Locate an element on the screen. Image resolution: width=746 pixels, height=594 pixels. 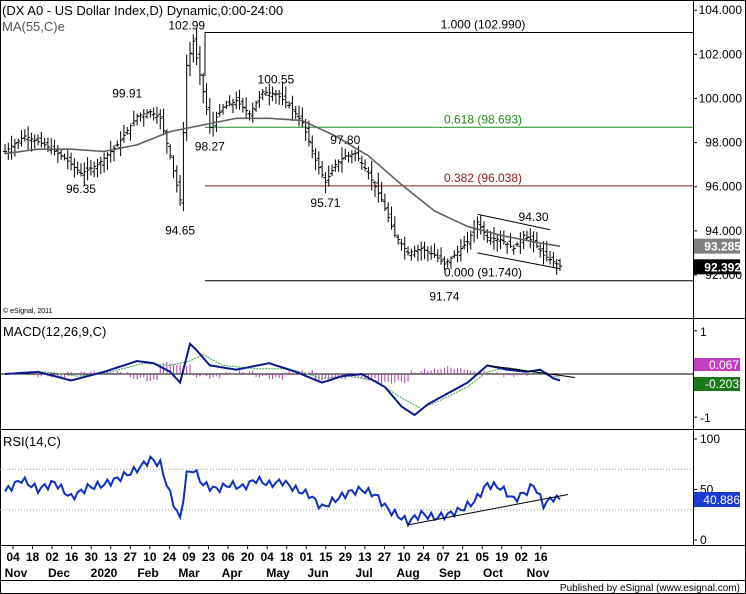
rsi-trendline is located at coordinates (488, 510).